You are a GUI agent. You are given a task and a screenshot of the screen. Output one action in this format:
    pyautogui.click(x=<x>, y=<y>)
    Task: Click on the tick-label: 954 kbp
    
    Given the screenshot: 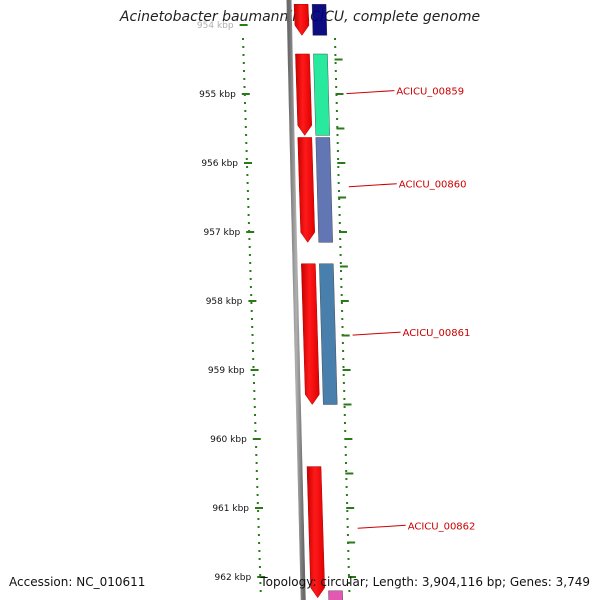 What is the action you would take?
    pyautogui.click(x=215, y=26)
    